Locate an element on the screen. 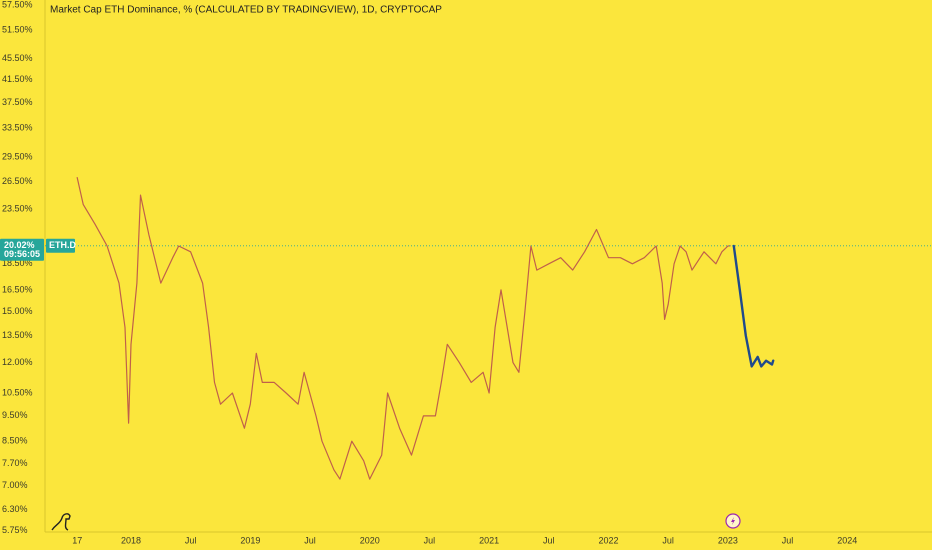 The height and width of the screenshot is (550, 932). y-tick-label: 9.50% is located at coordinates (15, 415).